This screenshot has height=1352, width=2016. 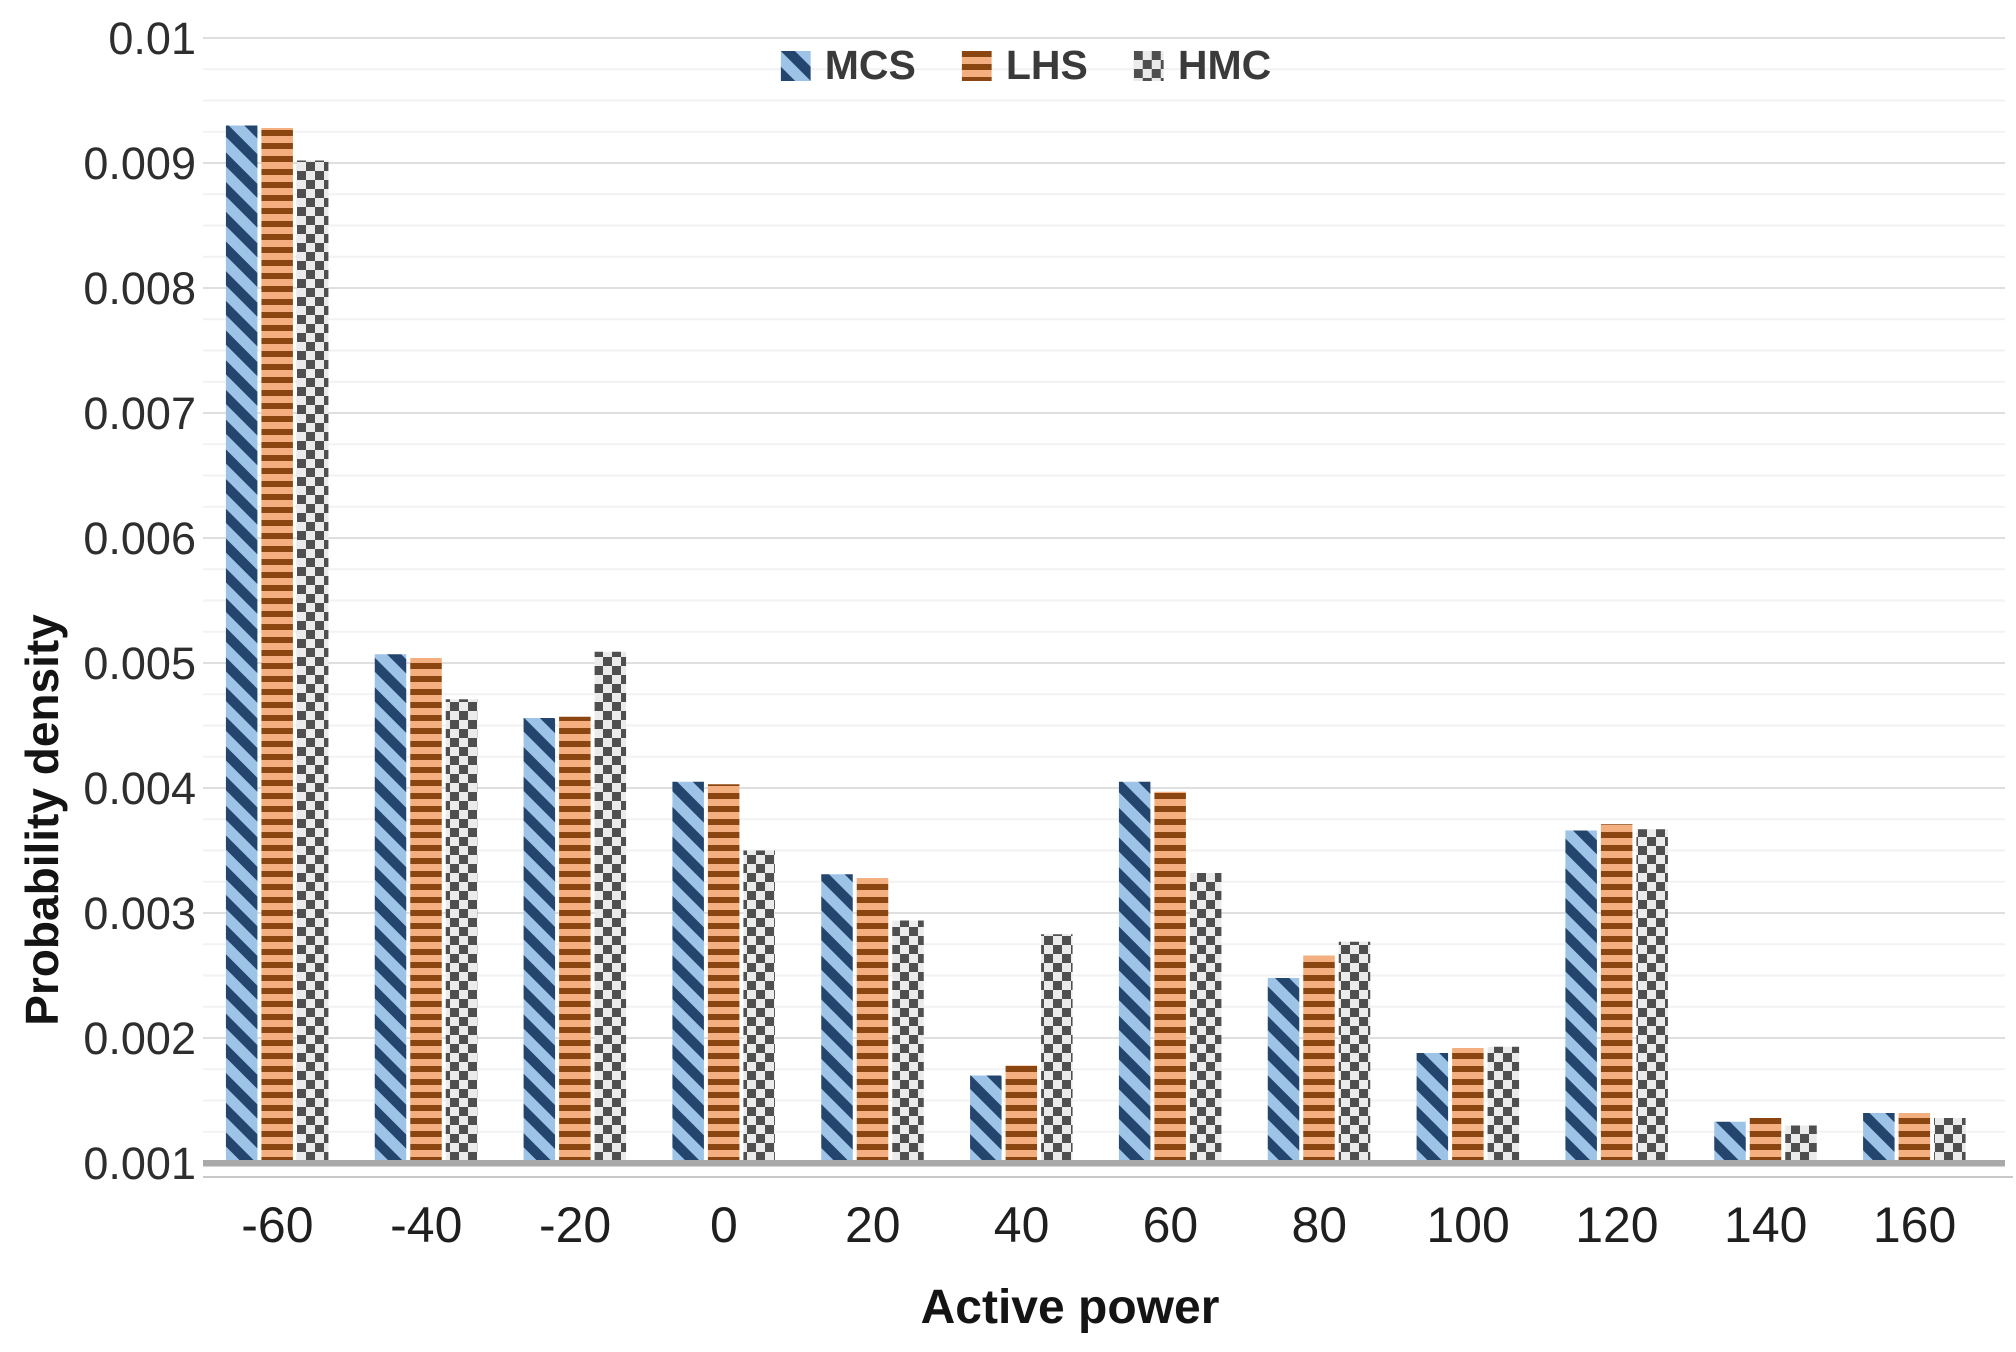 What do you see at coordinates (1171, 1225) in the screenshot?
I see `x-tick-60: 60` at bounding box center [1171, 1225].